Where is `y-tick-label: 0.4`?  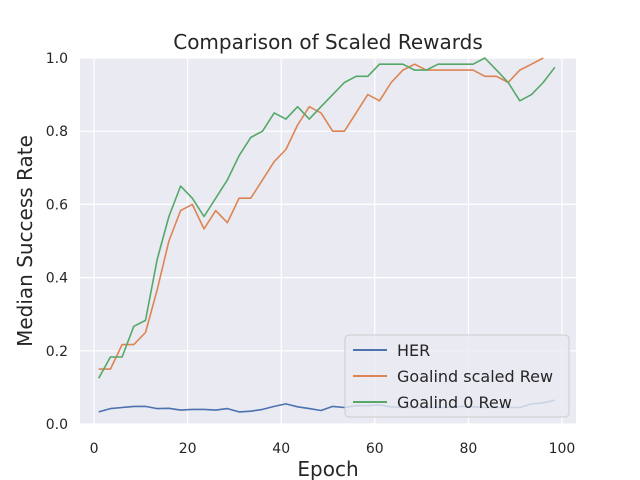
y-tick-label: 0.4 is located at coordinates (57, 279).